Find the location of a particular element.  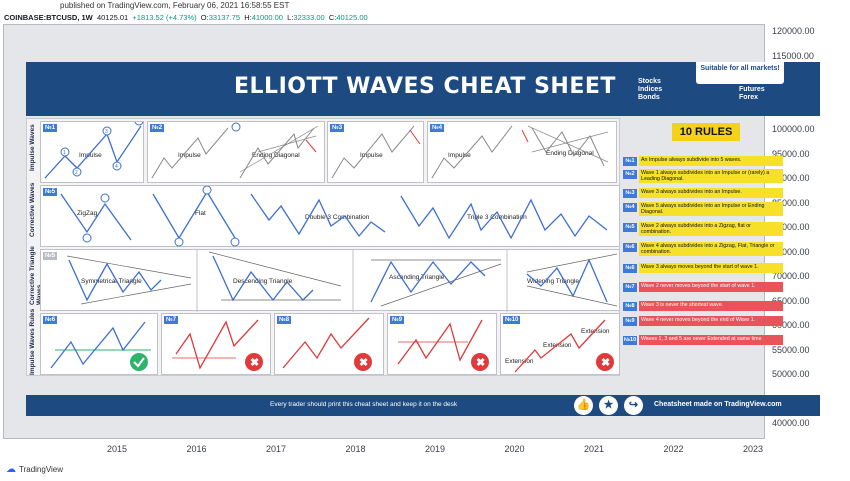

cell-impulse-2: №2 Impulse Ending Diagonal is located at coordinates (236, 152).